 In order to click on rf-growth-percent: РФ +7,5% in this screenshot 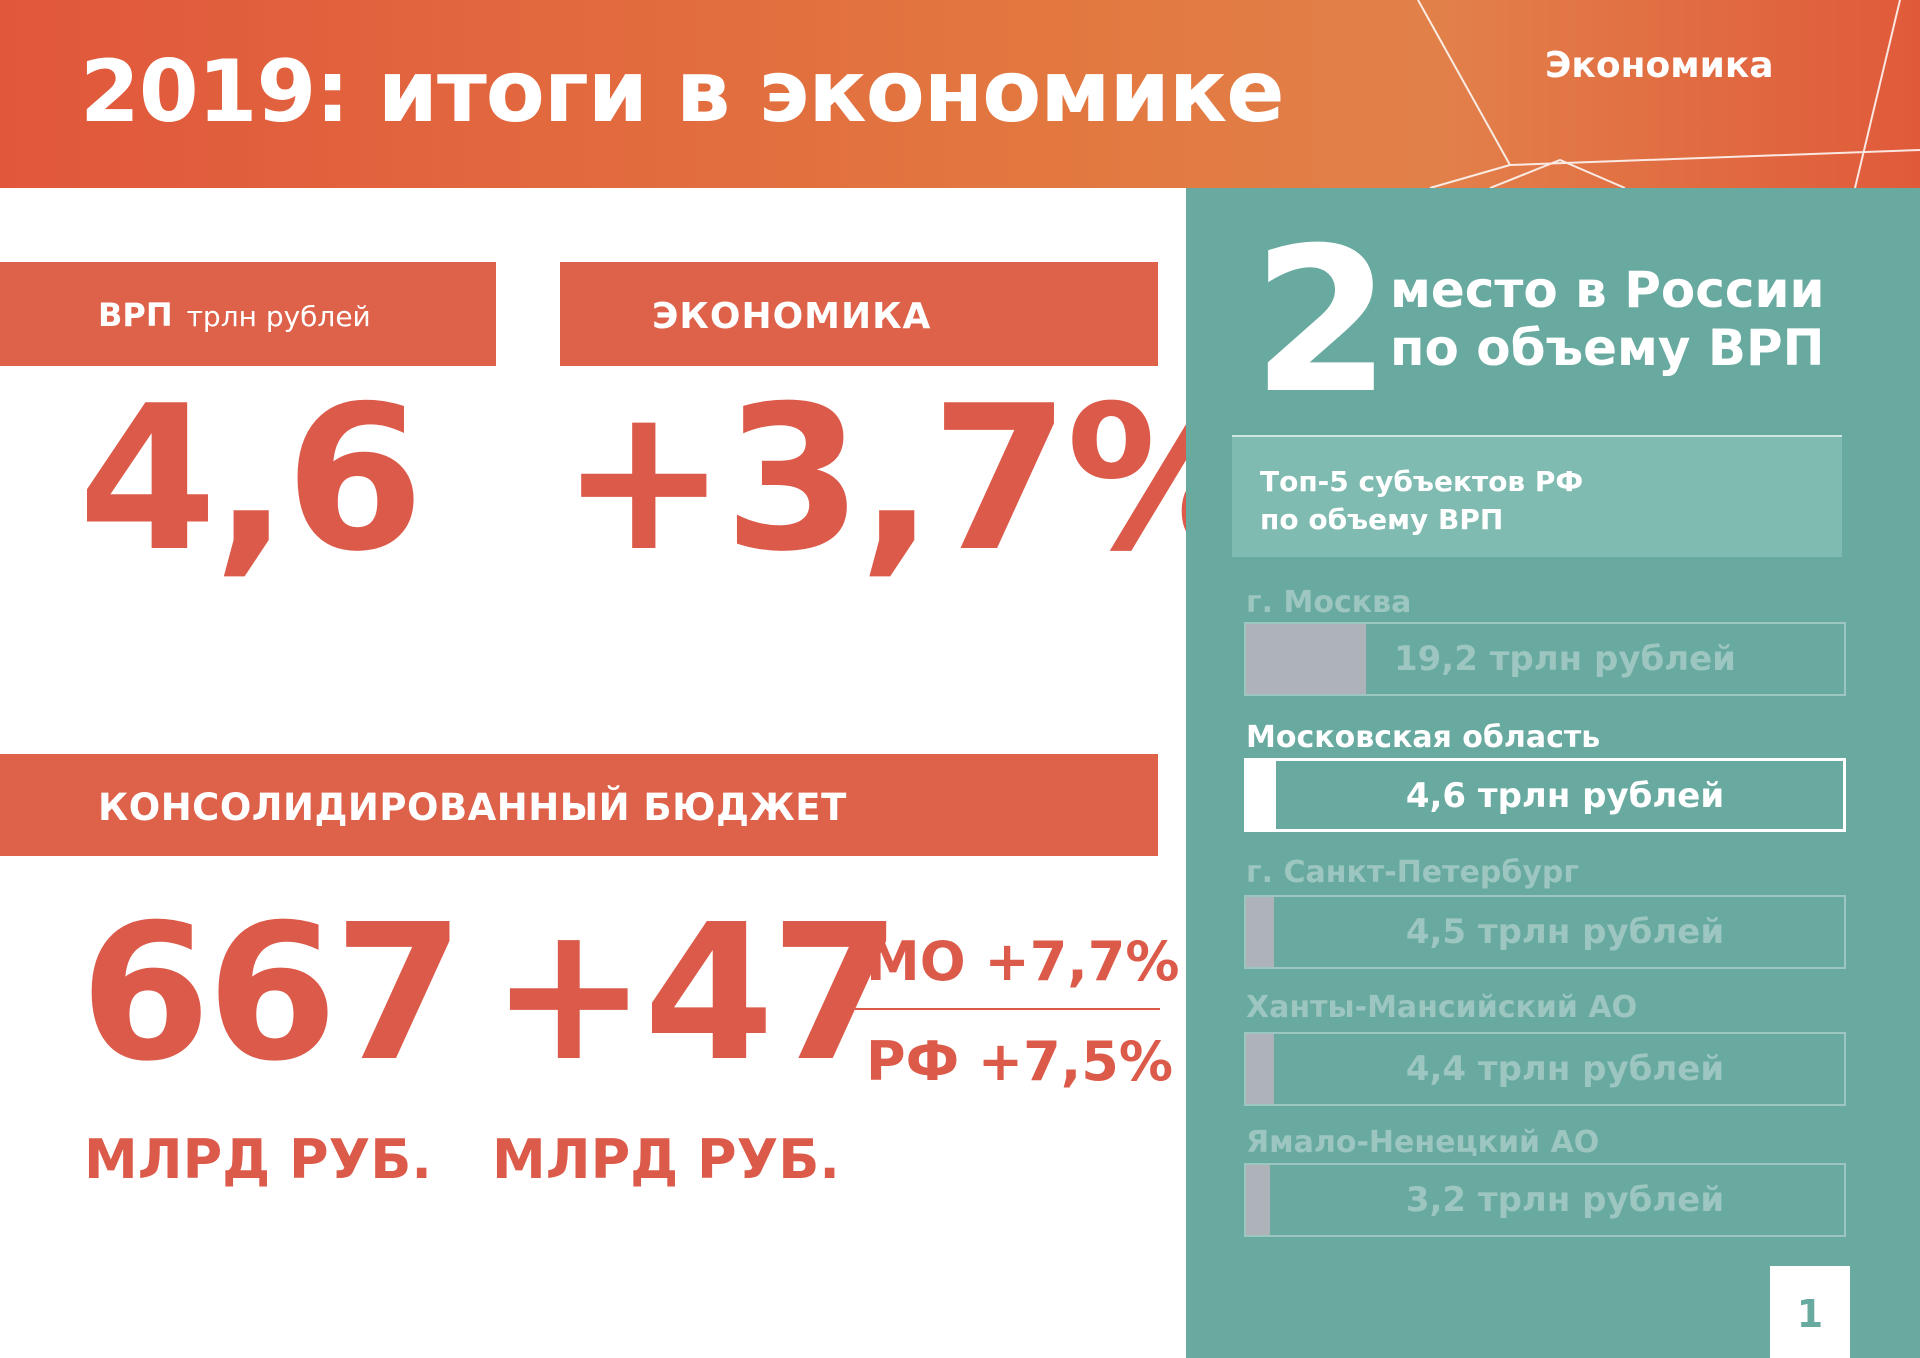, I will do `click(1019, 1061)`.